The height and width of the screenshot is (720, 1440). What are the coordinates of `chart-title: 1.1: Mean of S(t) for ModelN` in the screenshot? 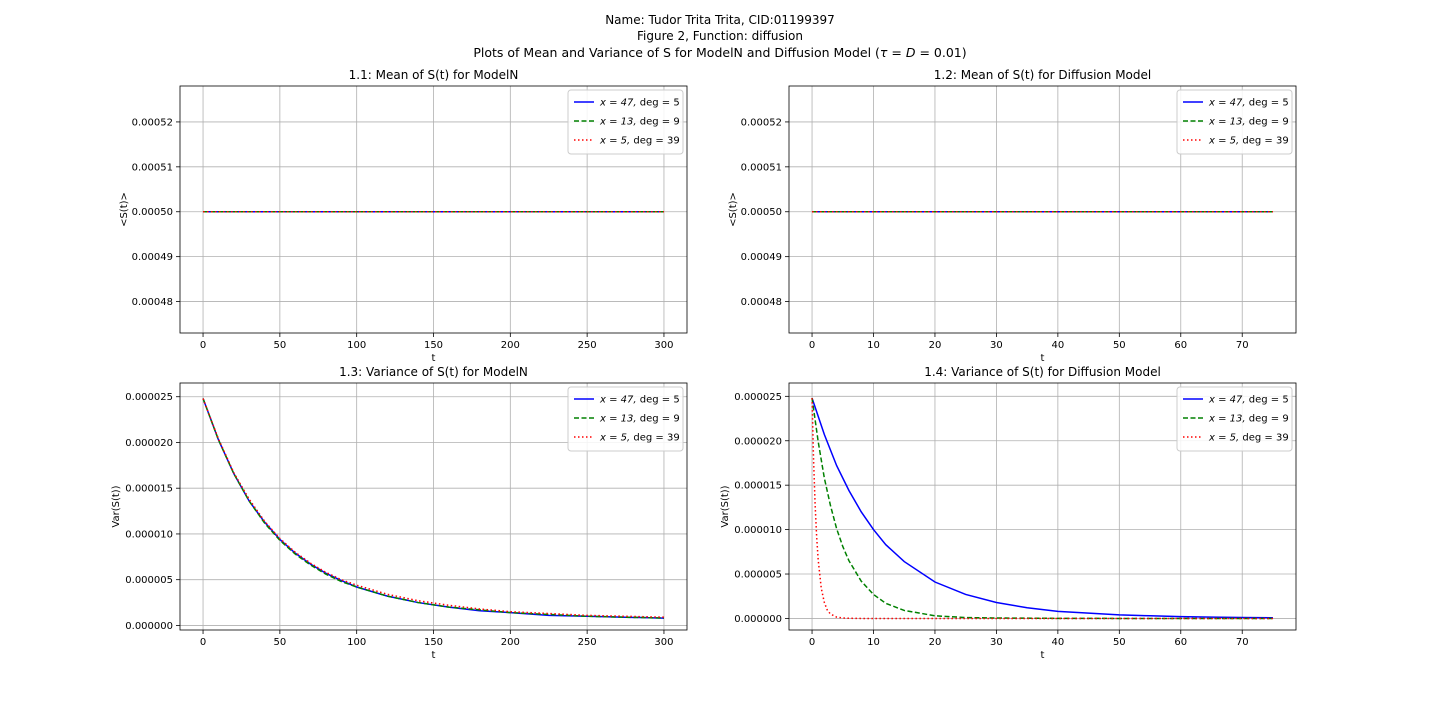 It's located at (434, 75).